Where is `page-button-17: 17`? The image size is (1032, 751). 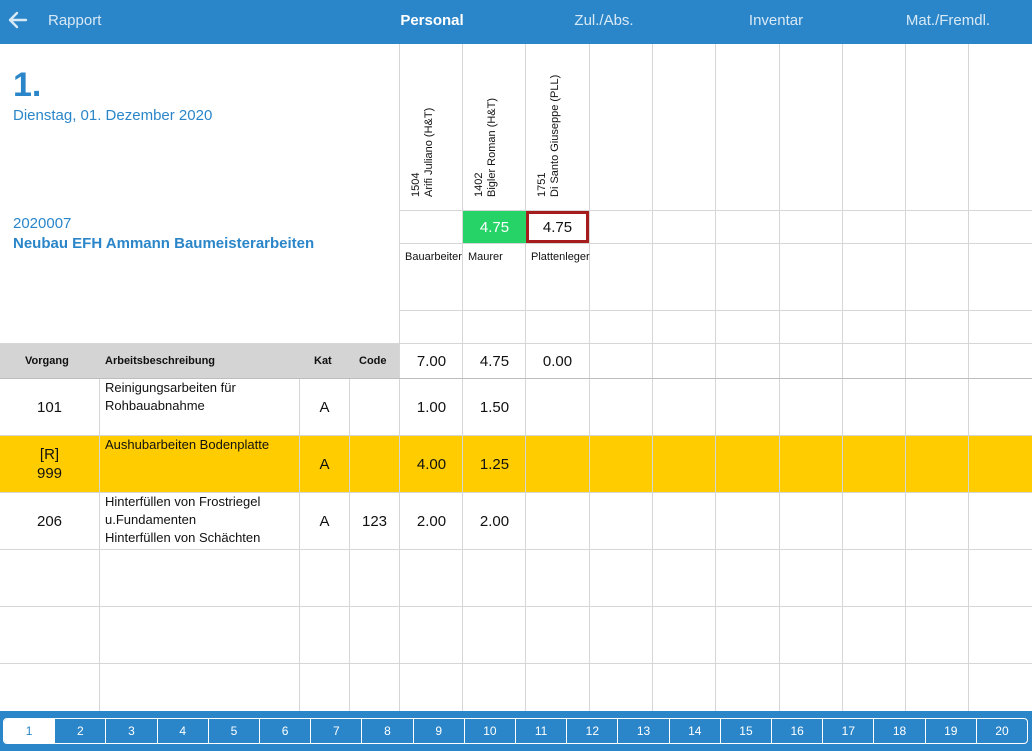 page-button-17: 17 is located at coordinates (849, 731).